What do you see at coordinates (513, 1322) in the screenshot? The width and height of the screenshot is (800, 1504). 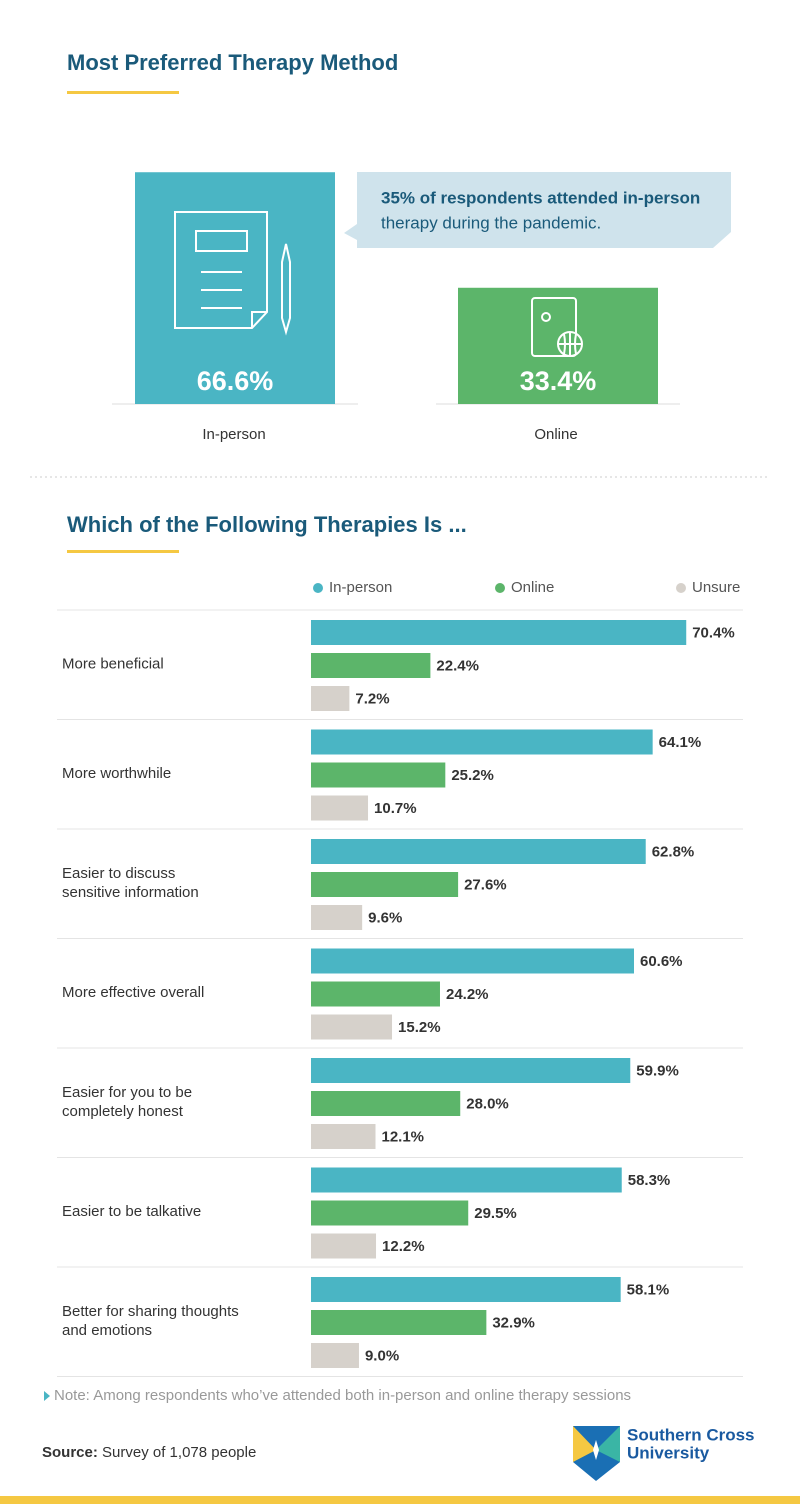 I see `value-label: 32.9%` at bounding box center [513, 1322].